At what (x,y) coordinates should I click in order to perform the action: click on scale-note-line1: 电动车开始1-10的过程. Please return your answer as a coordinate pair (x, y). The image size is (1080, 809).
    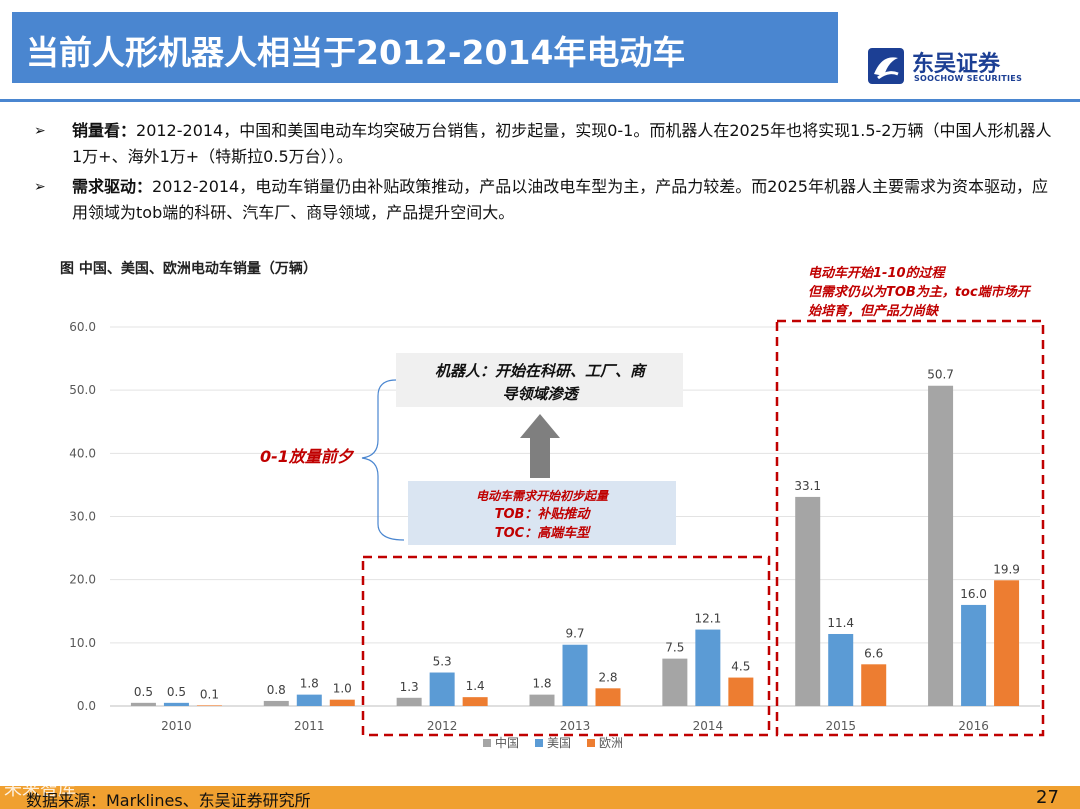
    Looking at the image, I should click on (877, 273).